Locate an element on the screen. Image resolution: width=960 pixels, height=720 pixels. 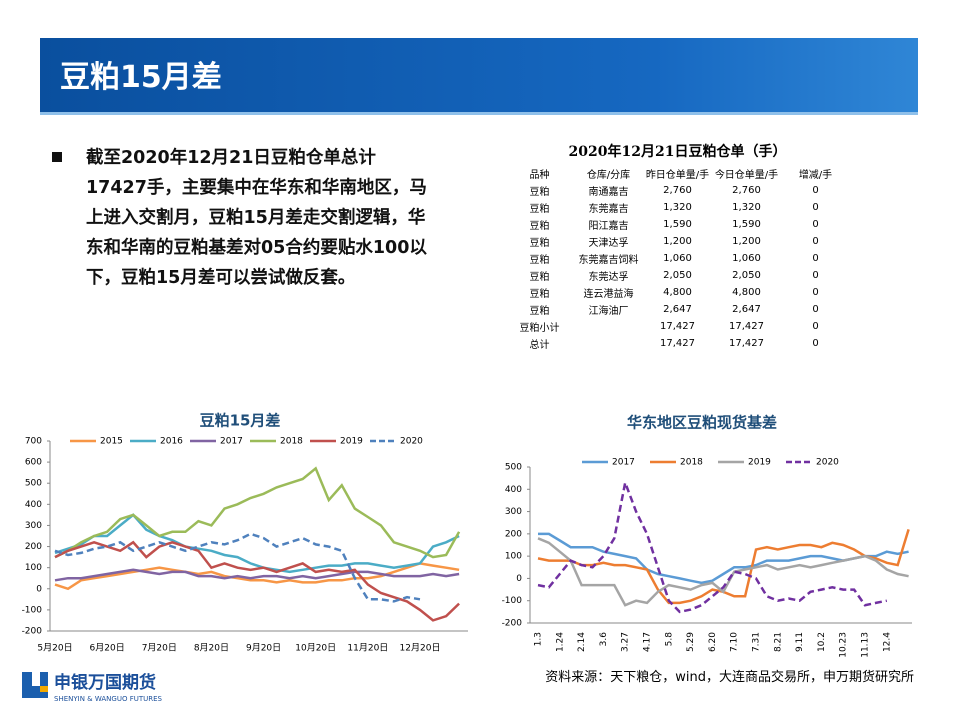
y-tick-label: 400 is located at coordinates (513, 490).